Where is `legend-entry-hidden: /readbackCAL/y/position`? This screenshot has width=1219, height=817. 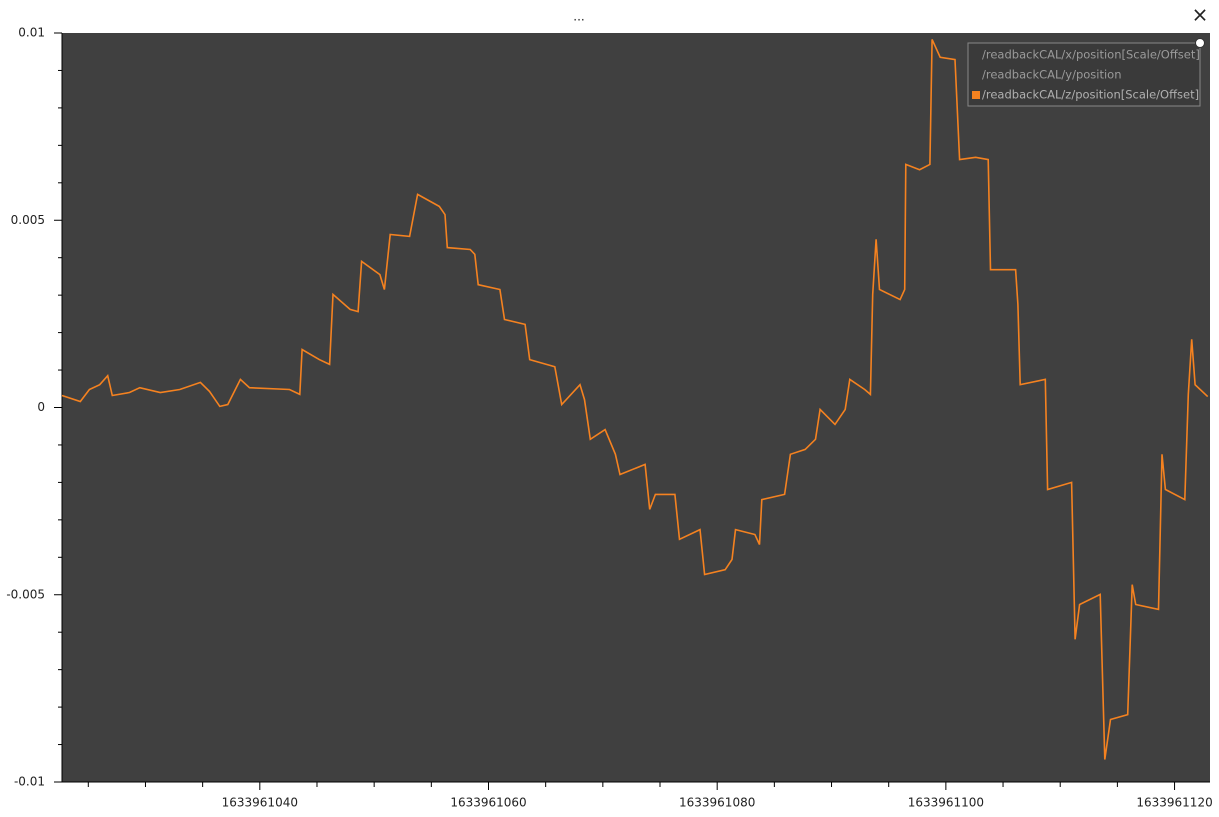
legend-entry-hidden: /readbackCAL/y/position is located at coordinates (1052, 75).